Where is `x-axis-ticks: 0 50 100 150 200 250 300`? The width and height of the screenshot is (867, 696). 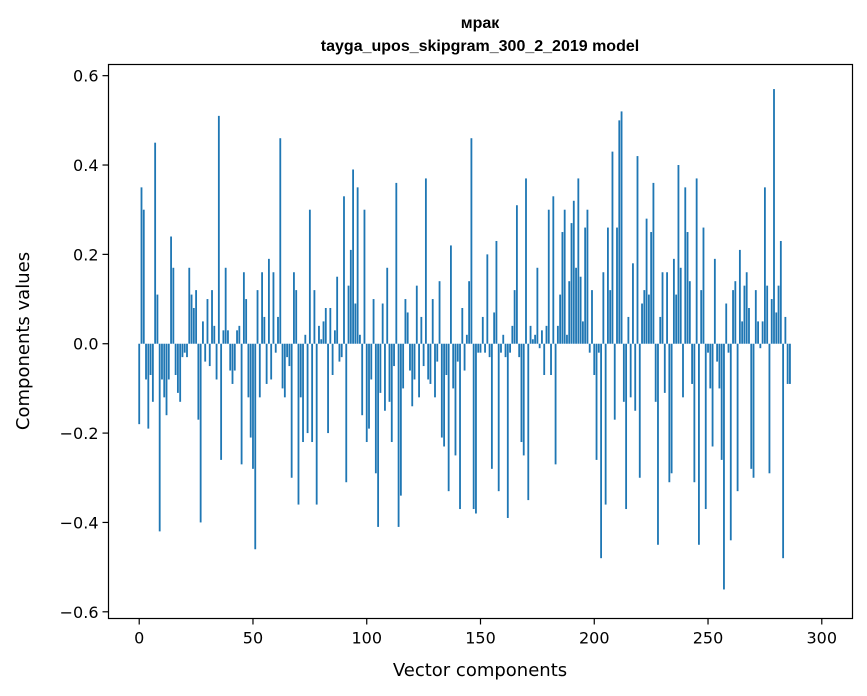
x-axis-ticks: 0 50 100 150 200 250 300 is located at coordinates (485, 633).